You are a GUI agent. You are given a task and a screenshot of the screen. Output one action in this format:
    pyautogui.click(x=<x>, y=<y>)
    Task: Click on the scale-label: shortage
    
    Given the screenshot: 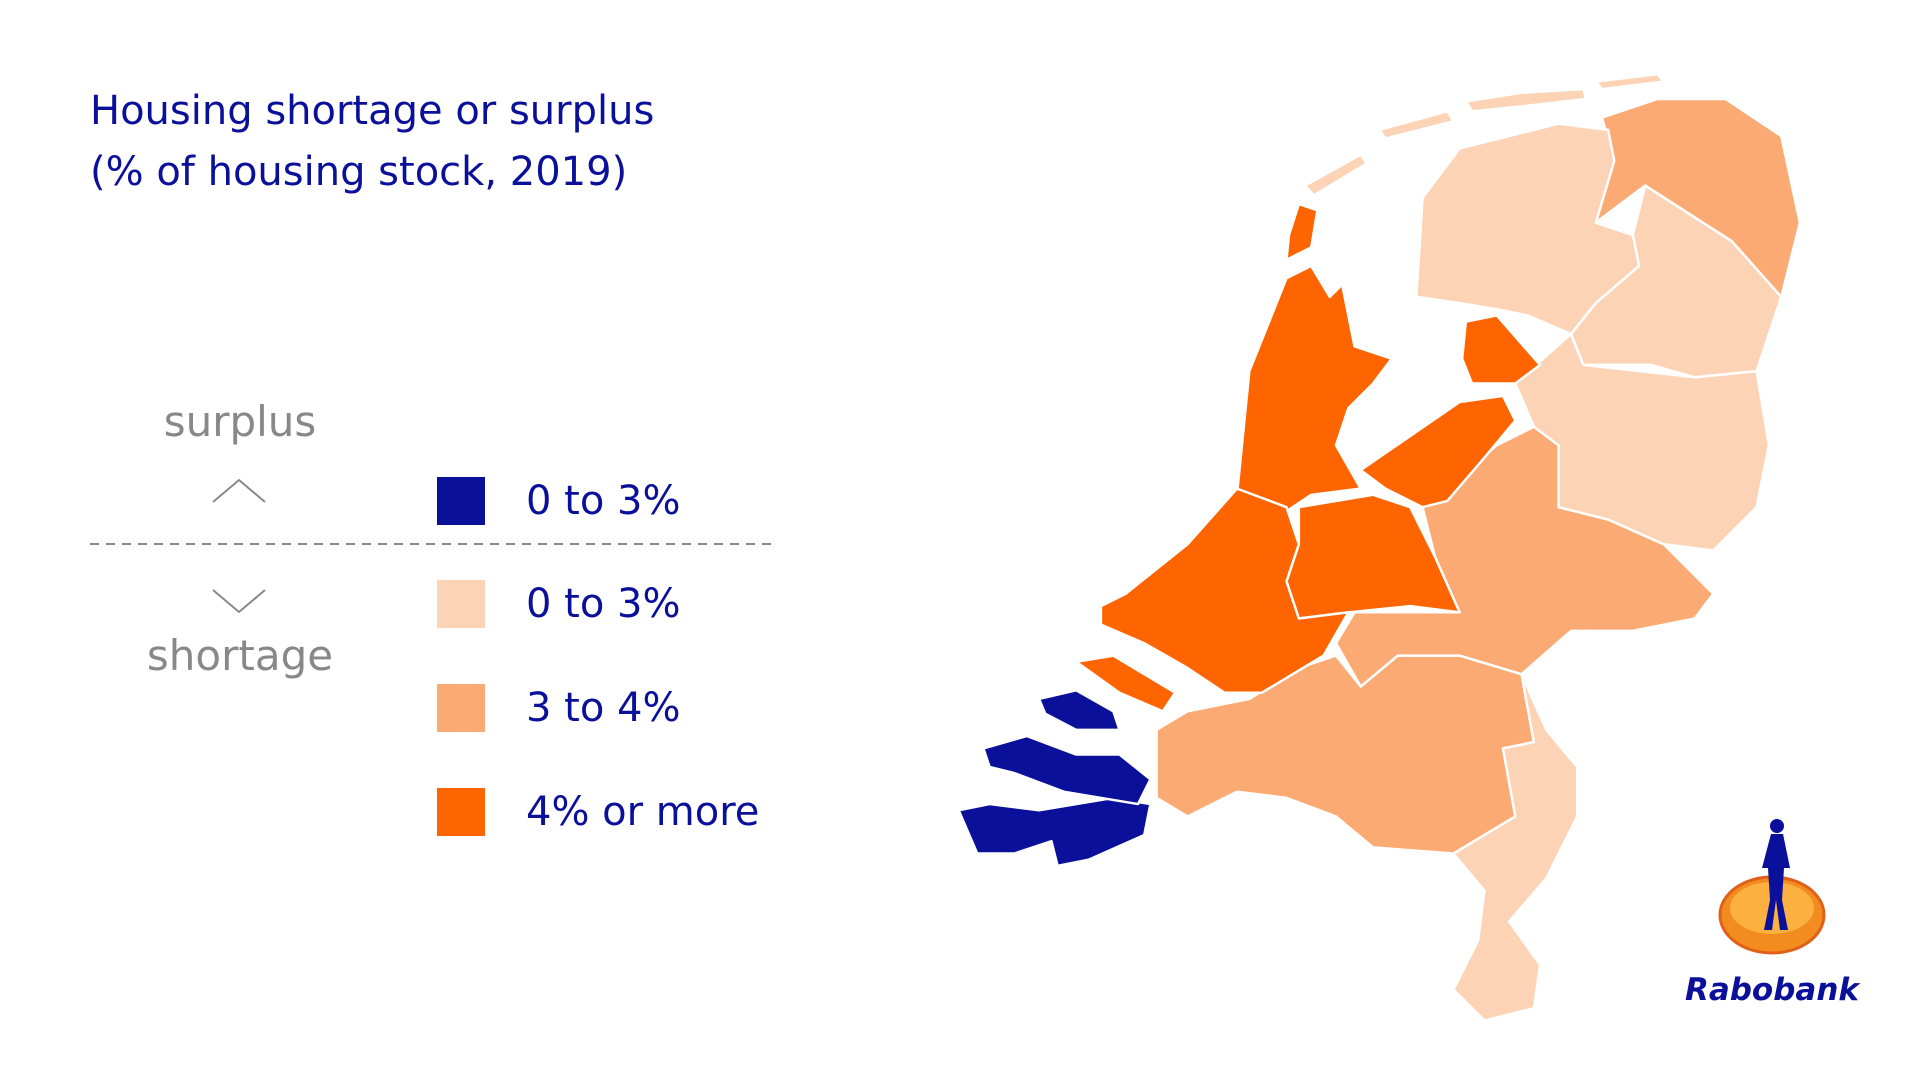 What is the action you would take?
    pyautogui.click(x=240, y=655)
    